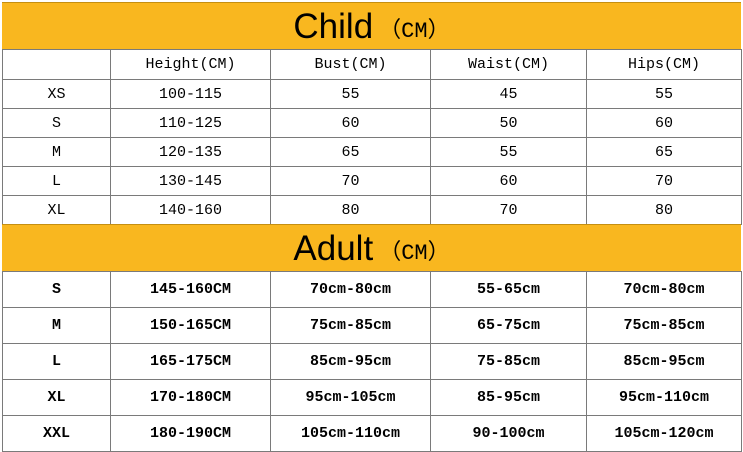  What do you see at coordinates (508, 325) in the screenshot?
I see `table-cell: 65-75cm` at bounding box center [508, 325].